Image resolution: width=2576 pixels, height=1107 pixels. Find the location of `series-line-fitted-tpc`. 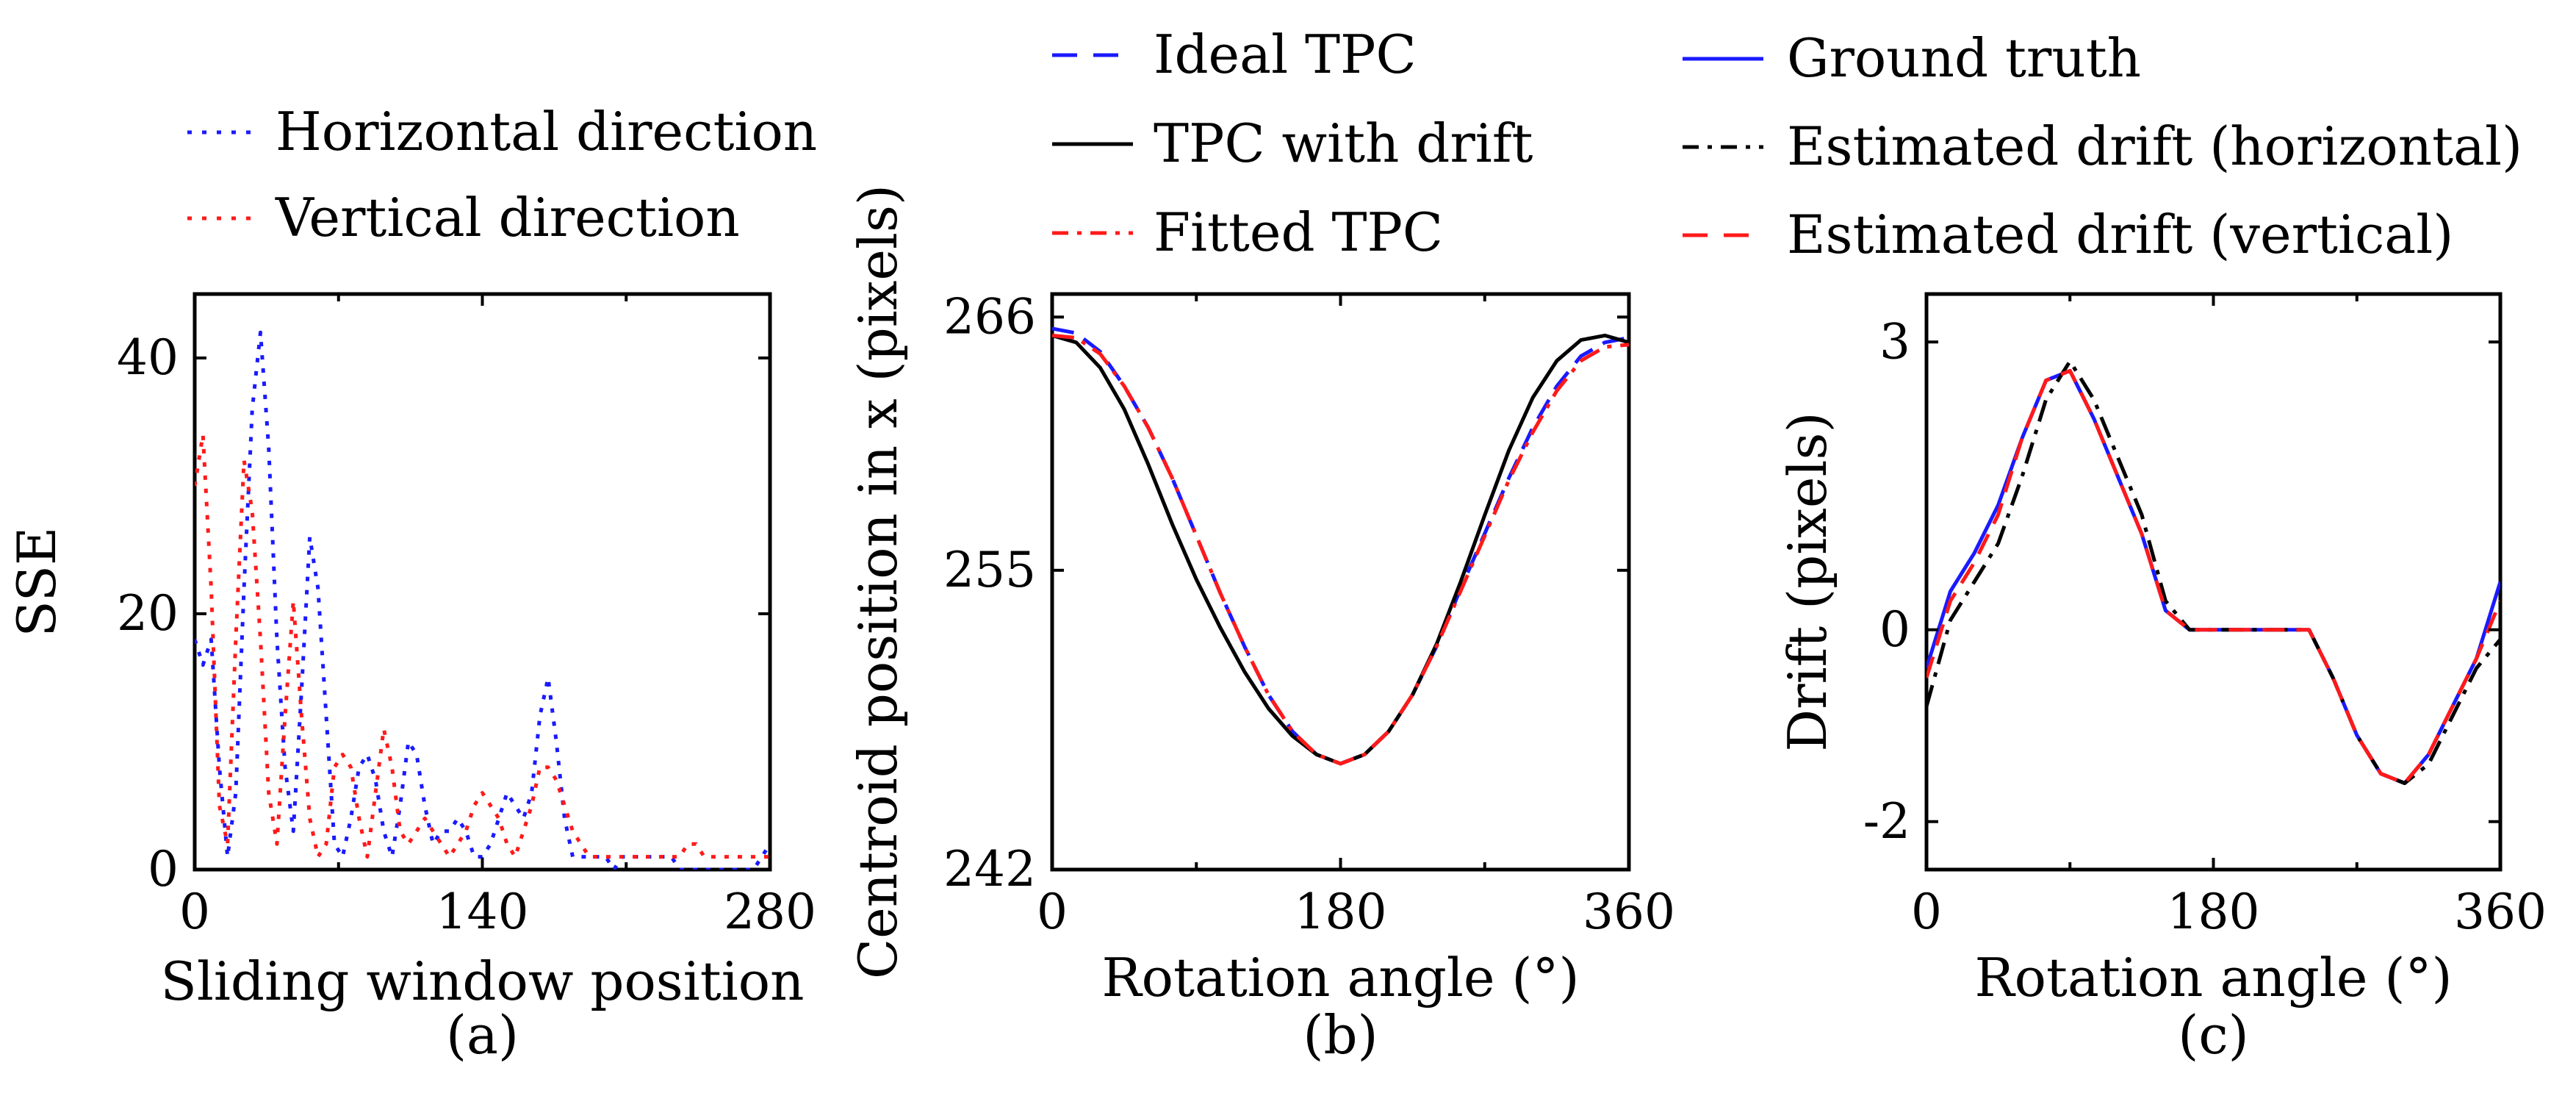

series-line-fitted-tpc is located at coordinates (1340, 549).